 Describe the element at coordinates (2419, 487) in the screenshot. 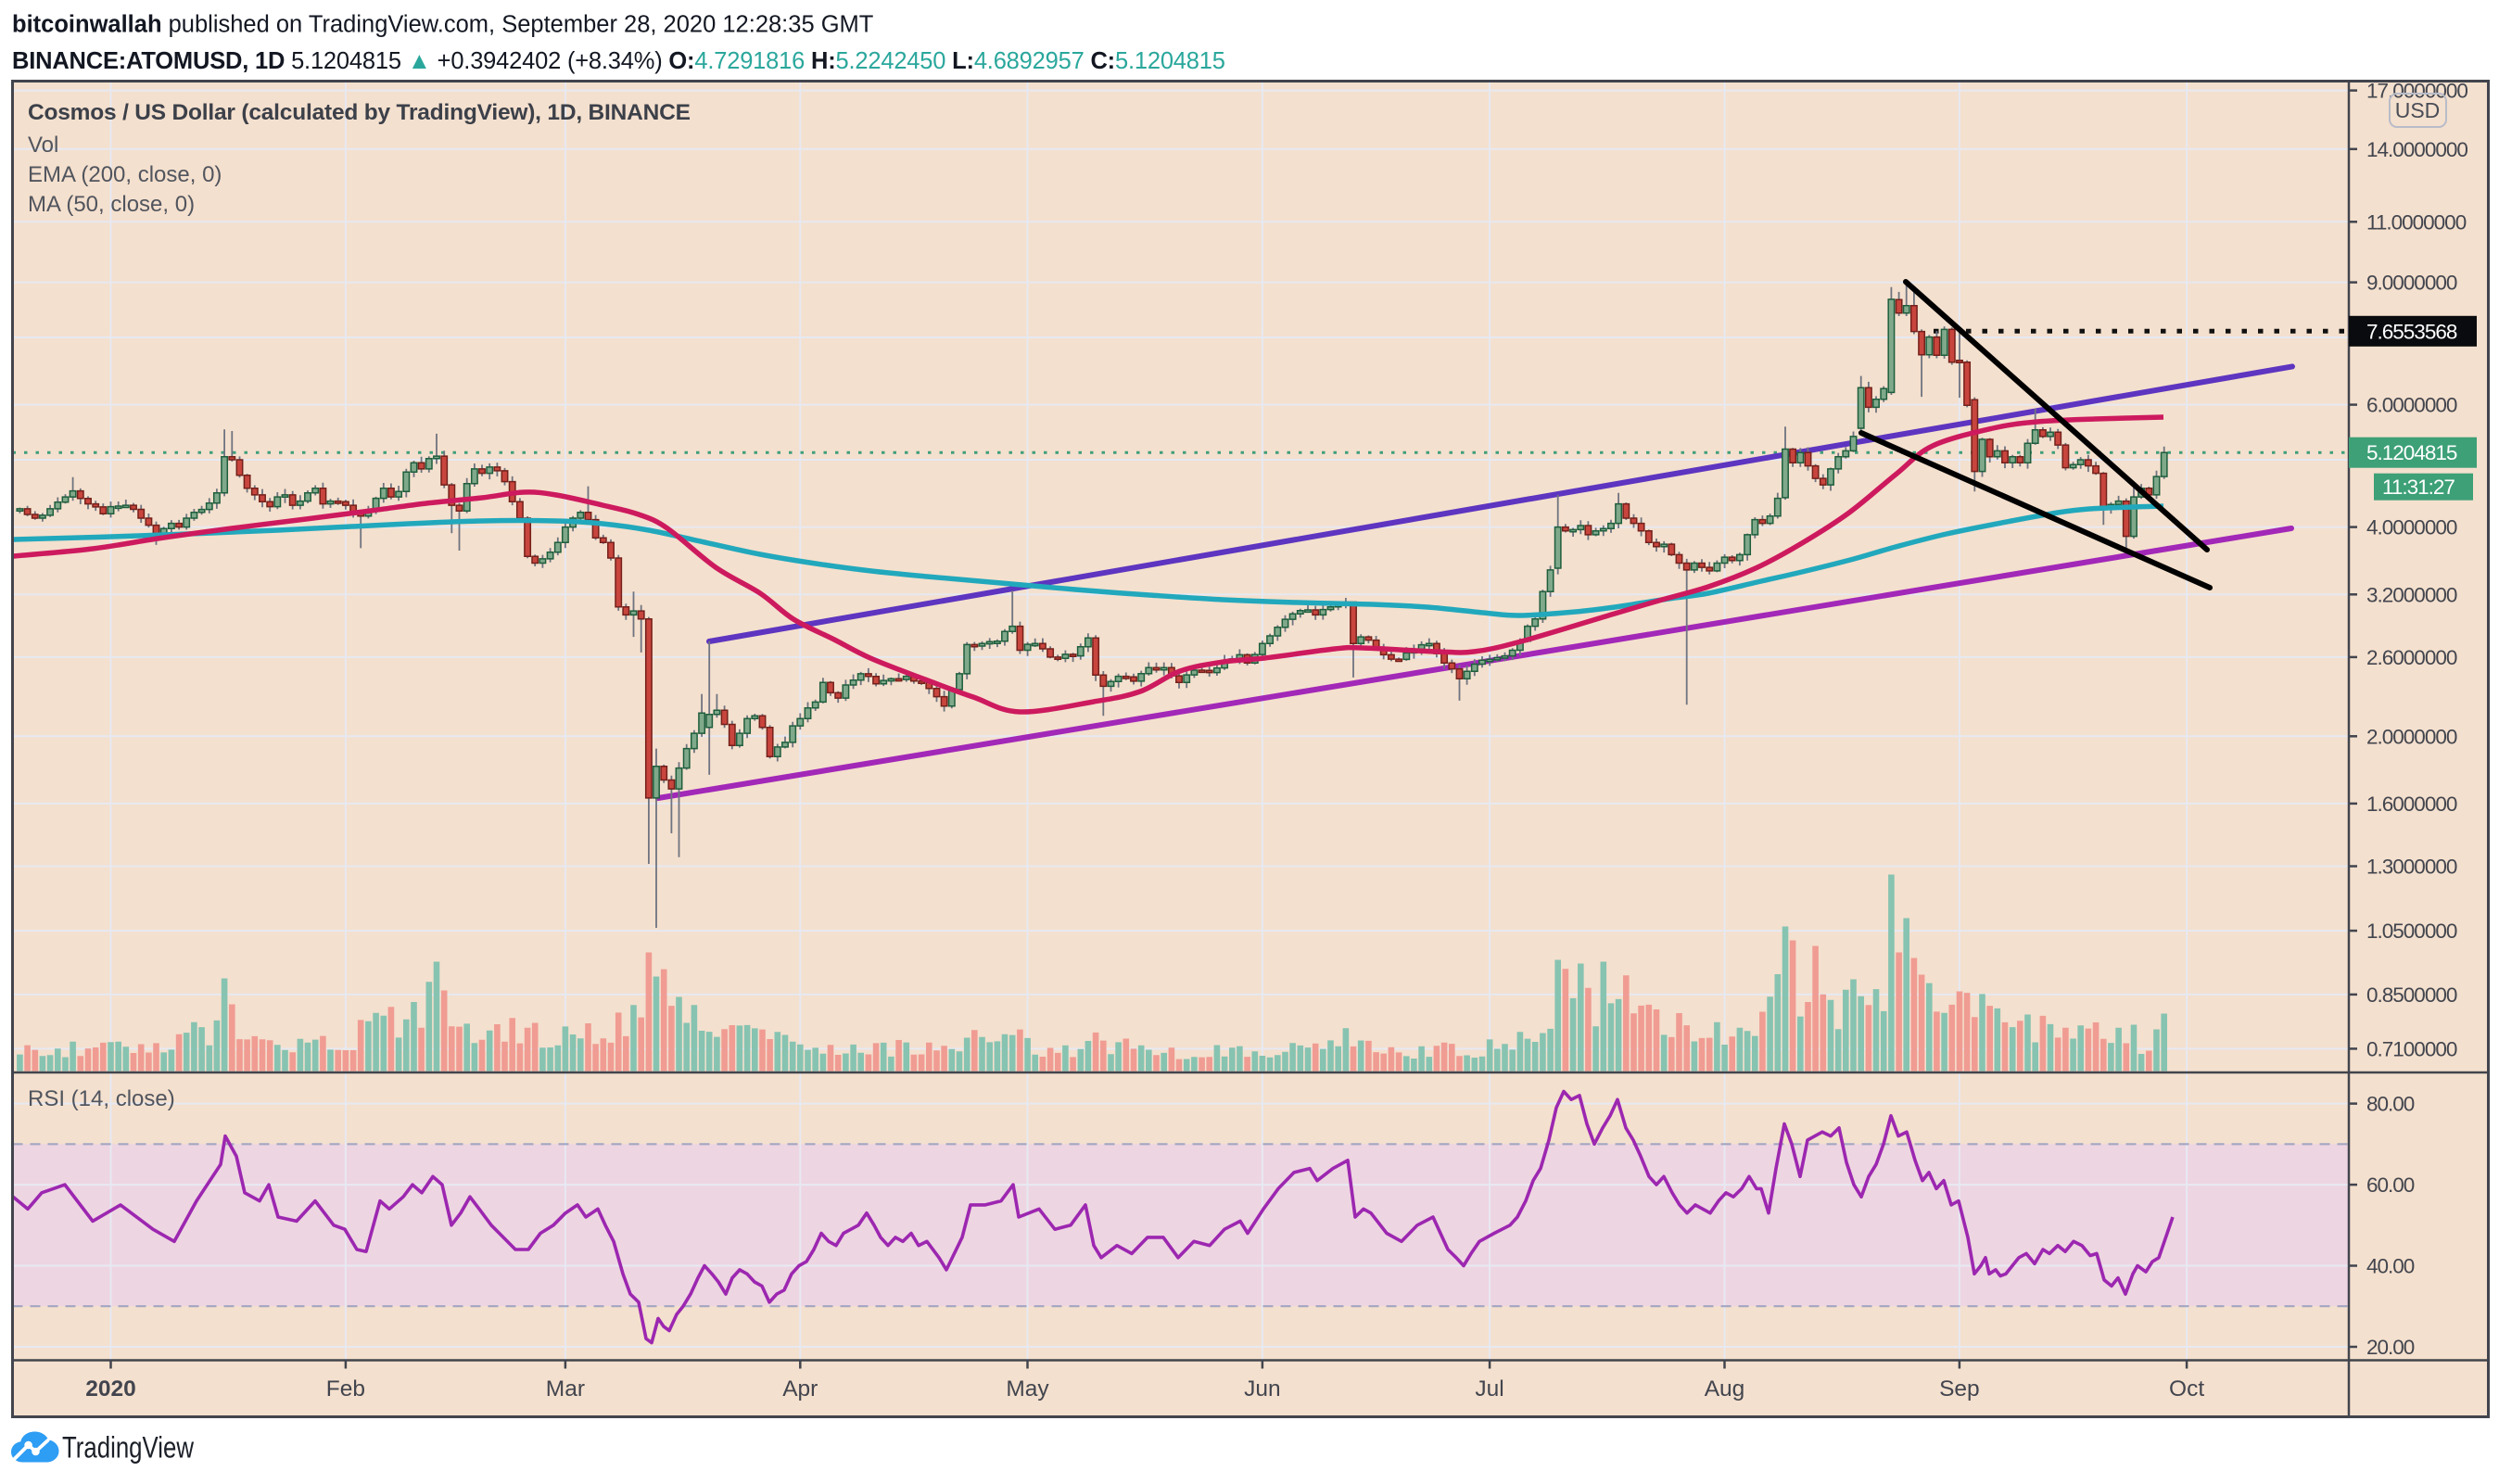

I see `svg-text: 11:31:27` at that location.